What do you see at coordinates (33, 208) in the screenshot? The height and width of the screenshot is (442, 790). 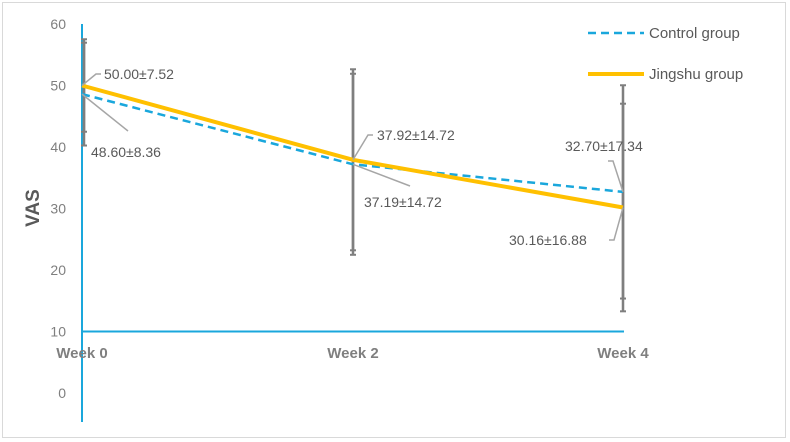 I see `y-axis-title: VAS` at bounding box center [33, 208].